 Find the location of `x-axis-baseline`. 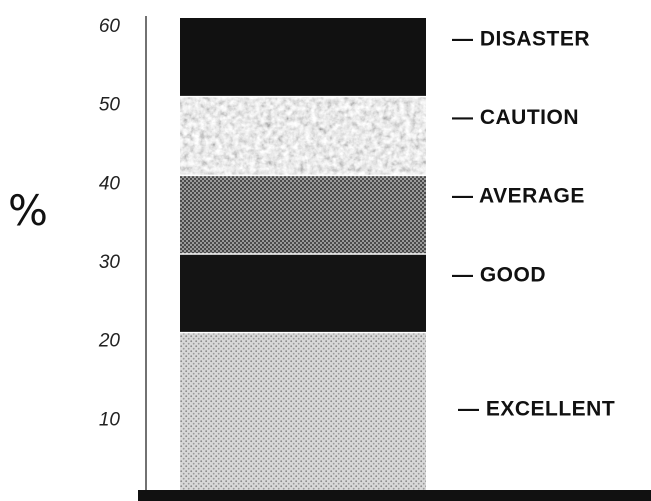

x-axis-baseline is located at coordinates (394, 495).